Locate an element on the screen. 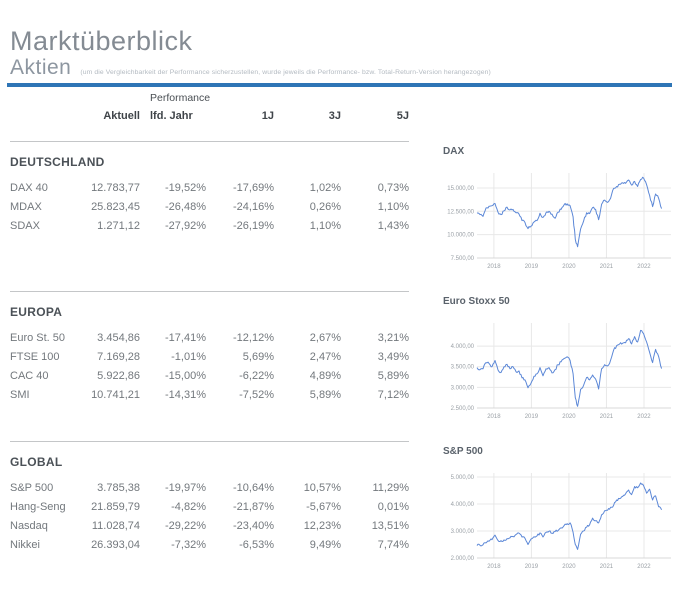 This screenshot has width=678, height=593. index-value: -21,87% is located at coordinates (253, 506).